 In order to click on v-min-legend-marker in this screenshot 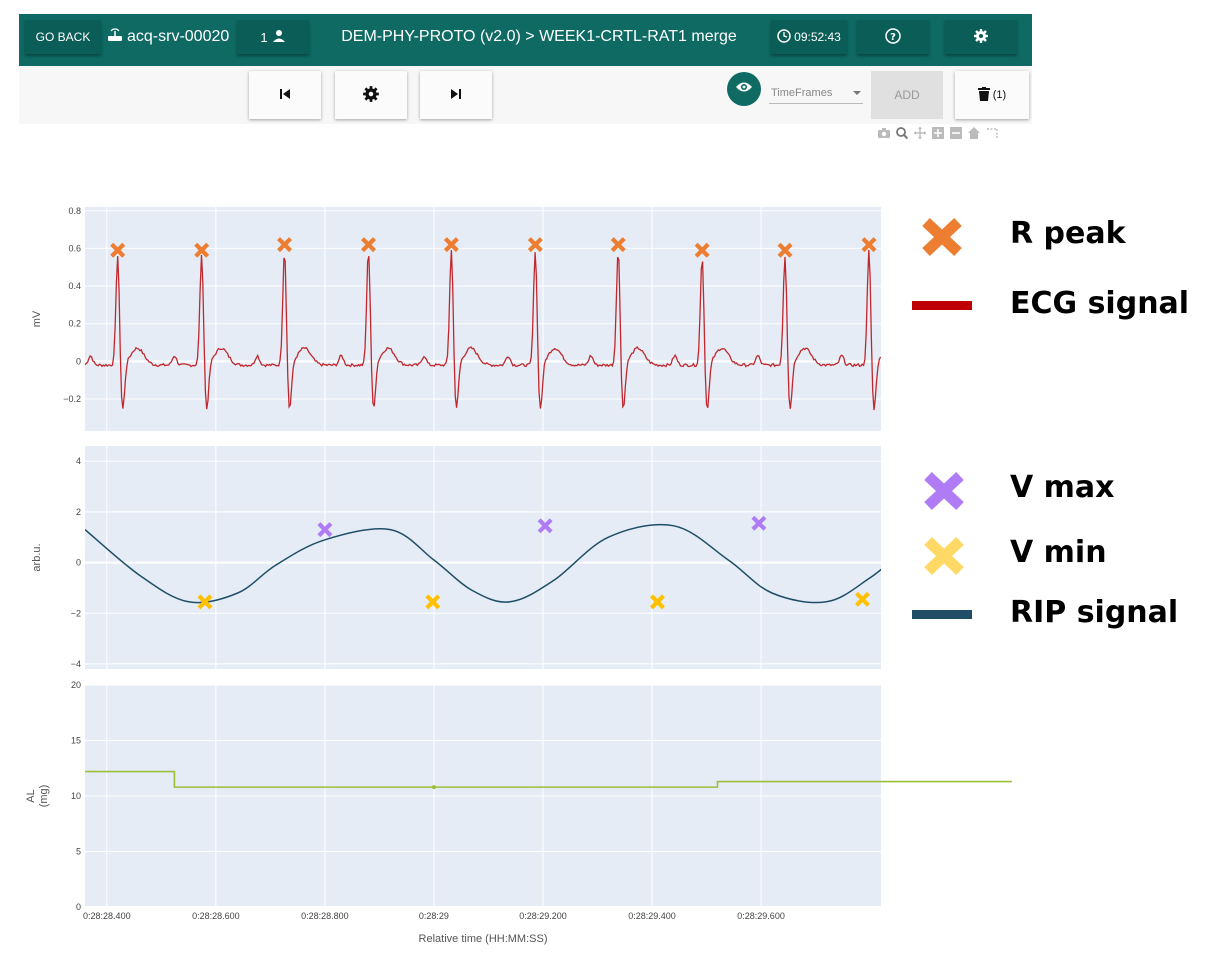, I will do `click(944, 556)`.